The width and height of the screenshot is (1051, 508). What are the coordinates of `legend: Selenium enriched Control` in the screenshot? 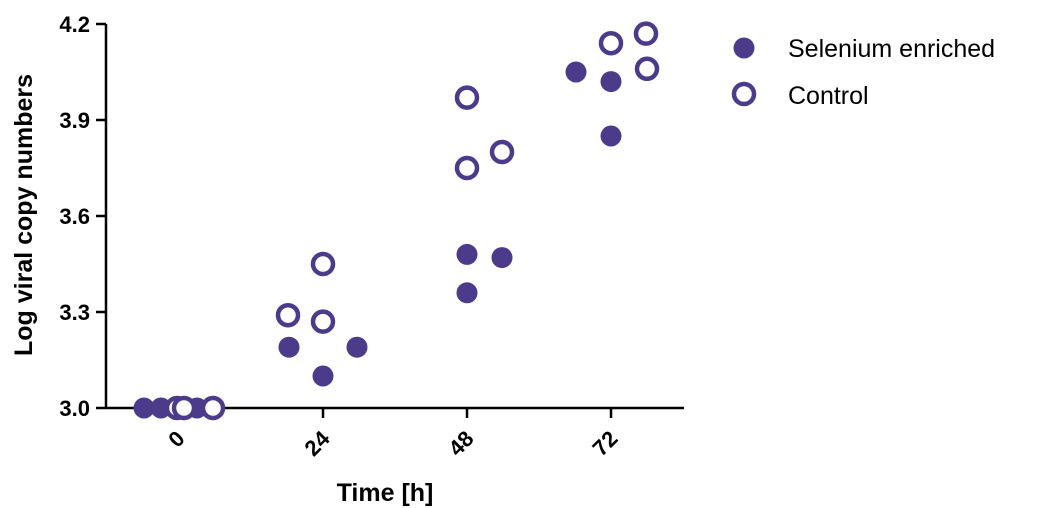 It's located at (863, 72).